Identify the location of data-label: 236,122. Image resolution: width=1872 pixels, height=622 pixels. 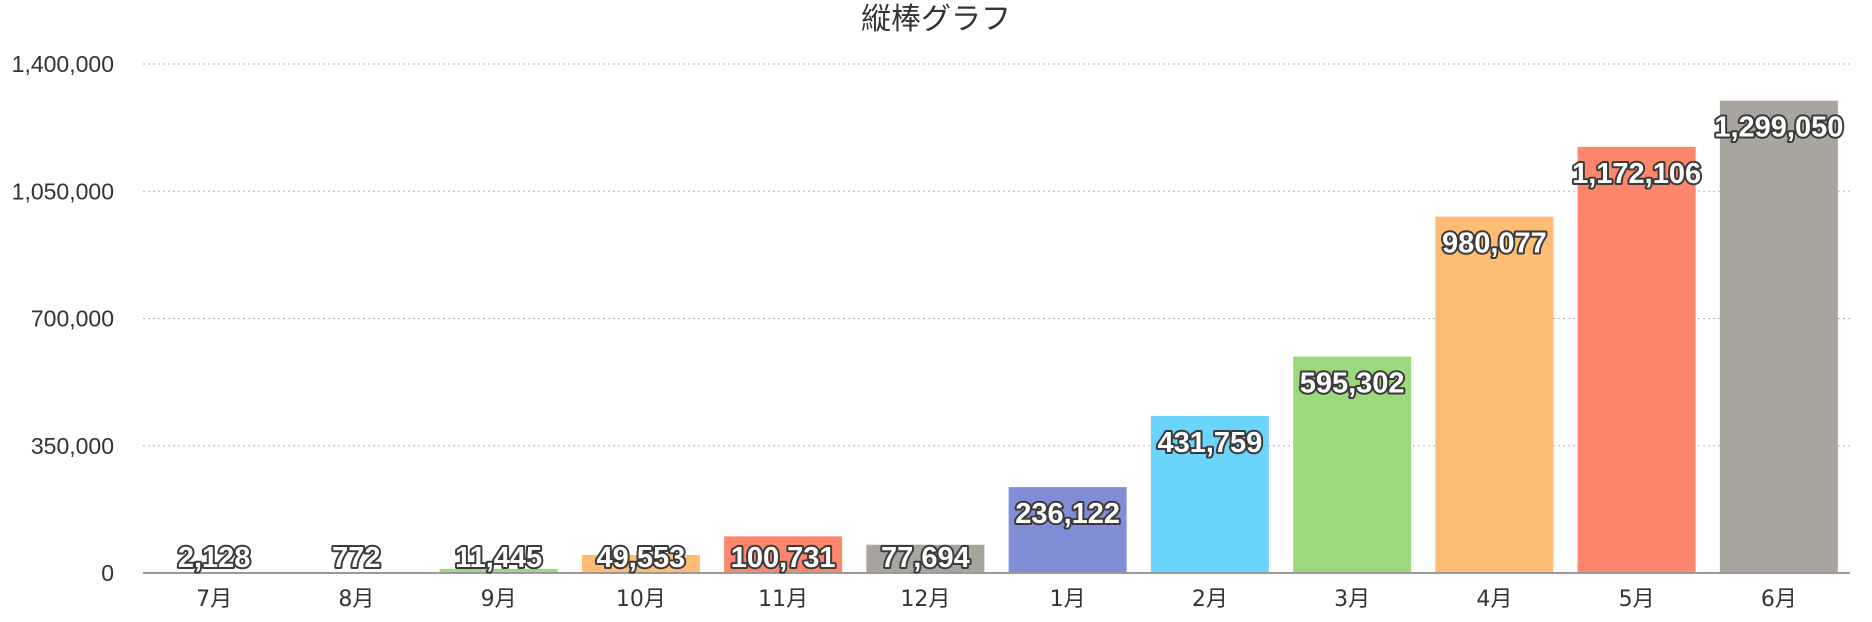
(1067, 514).